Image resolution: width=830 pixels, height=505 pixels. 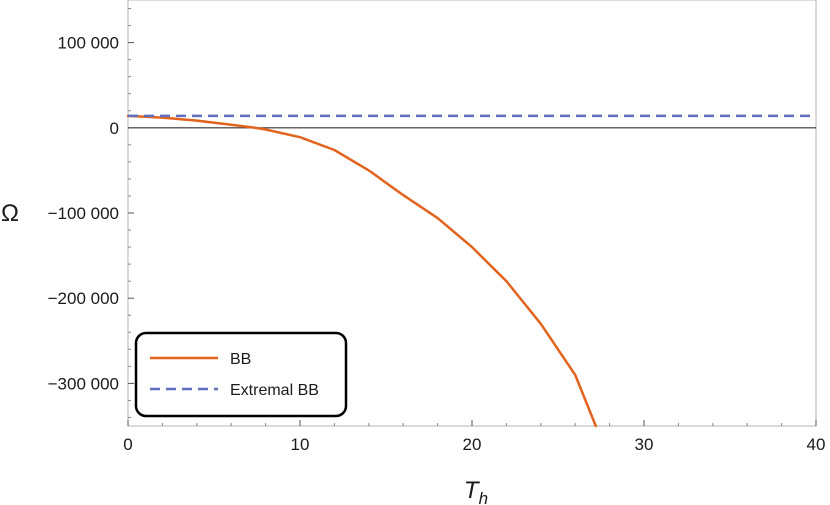 I want to click on x-axis-label: Th, so click(x=476, y=491).